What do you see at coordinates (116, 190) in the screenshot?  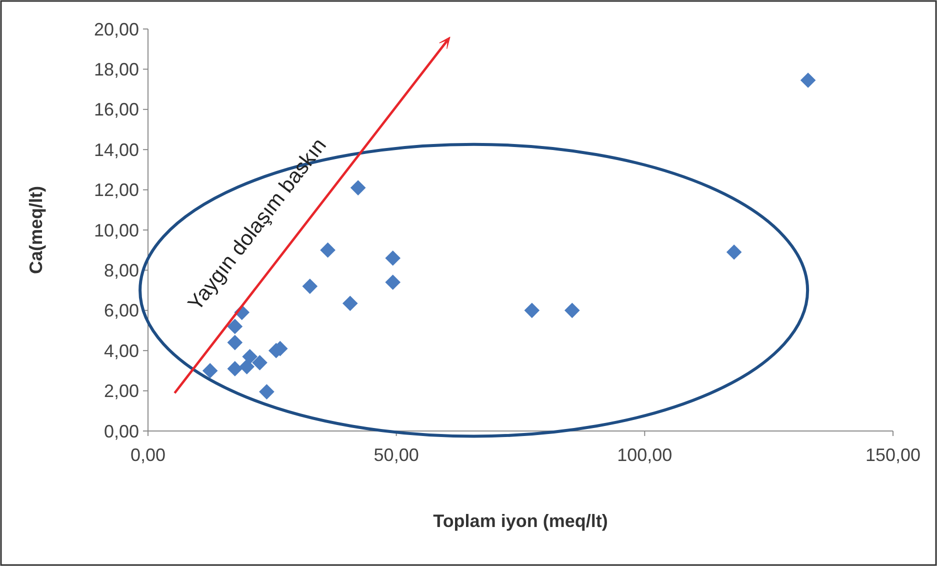 I see `y-tick-label: 12,00` at bounding box center [116, 190].